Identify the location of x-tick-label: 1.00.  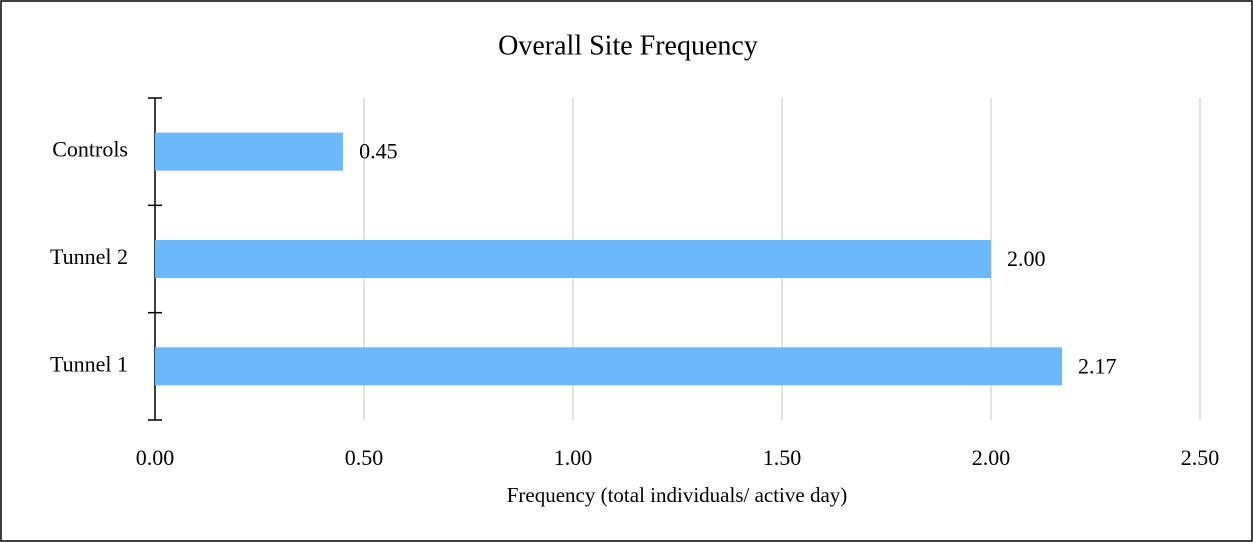
(573, 457).